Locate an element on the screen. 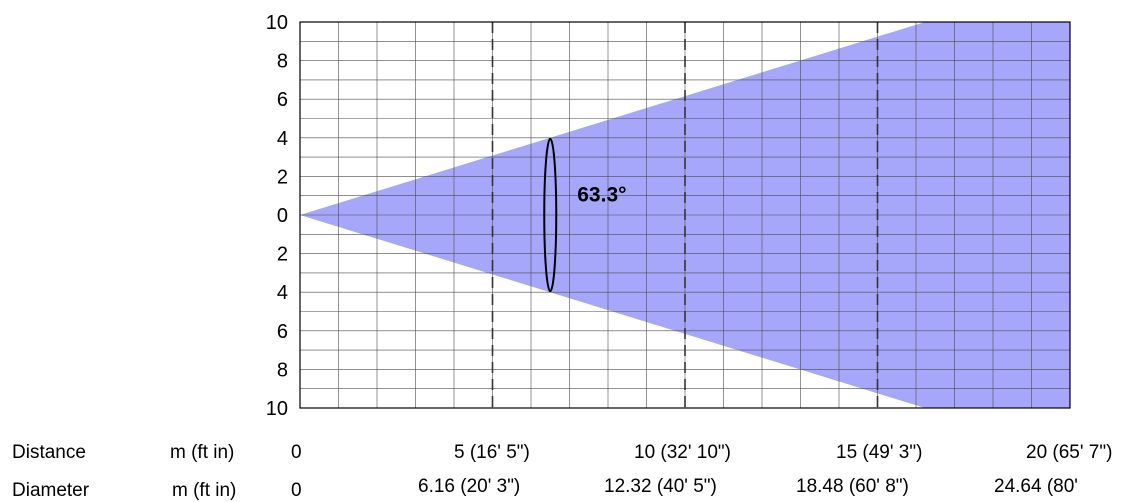 The height and width of the screenshot is (502, 1145). diameter-value: 6.16 (20' 3") is located at coordinates (469, 486).